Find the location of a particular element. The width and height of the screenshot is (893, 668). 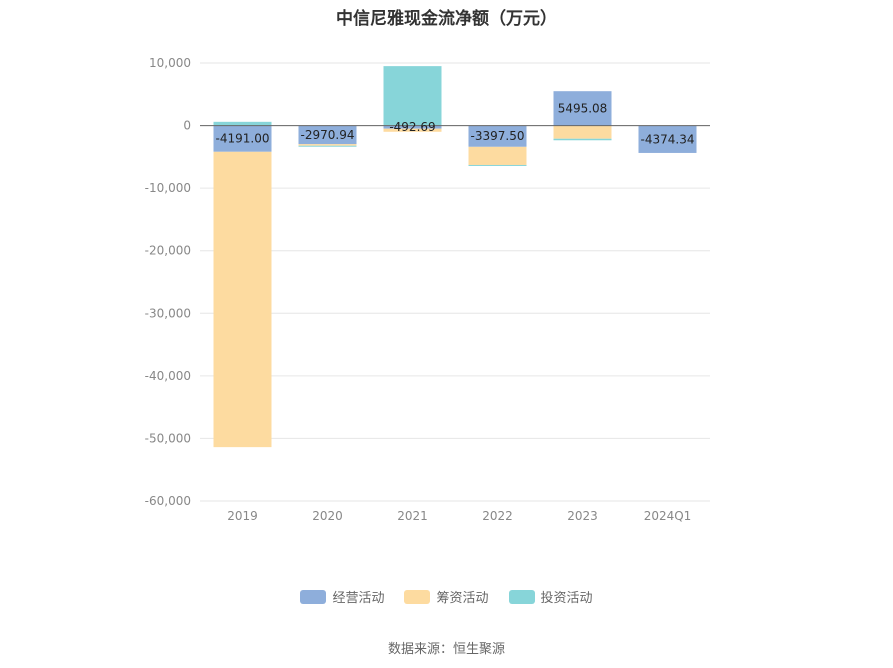

x-tick-label: 2022 is located at coordinates (497, 516).